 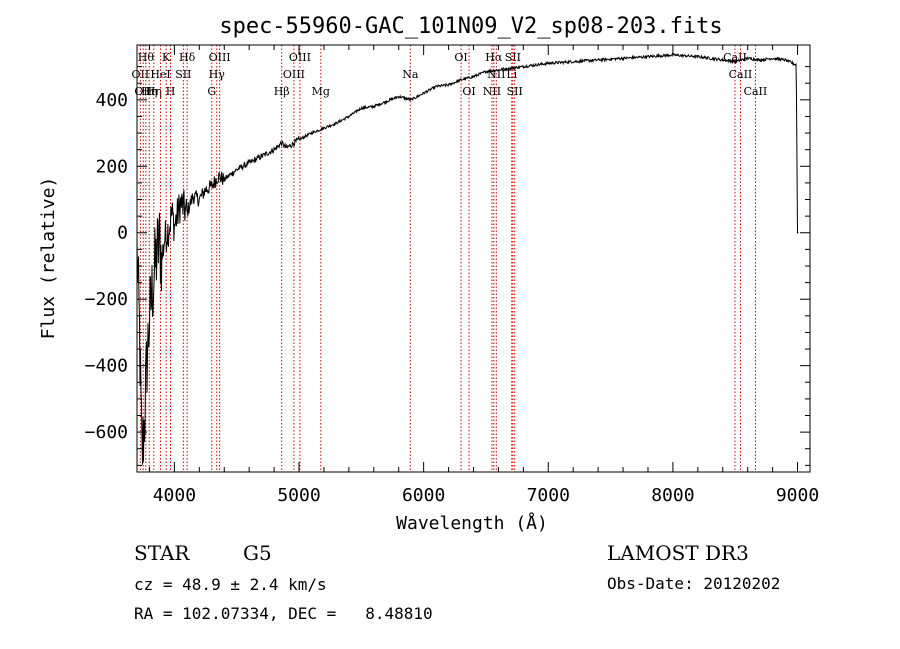 I want to click on line-label: H, so click(x=171, y=91).